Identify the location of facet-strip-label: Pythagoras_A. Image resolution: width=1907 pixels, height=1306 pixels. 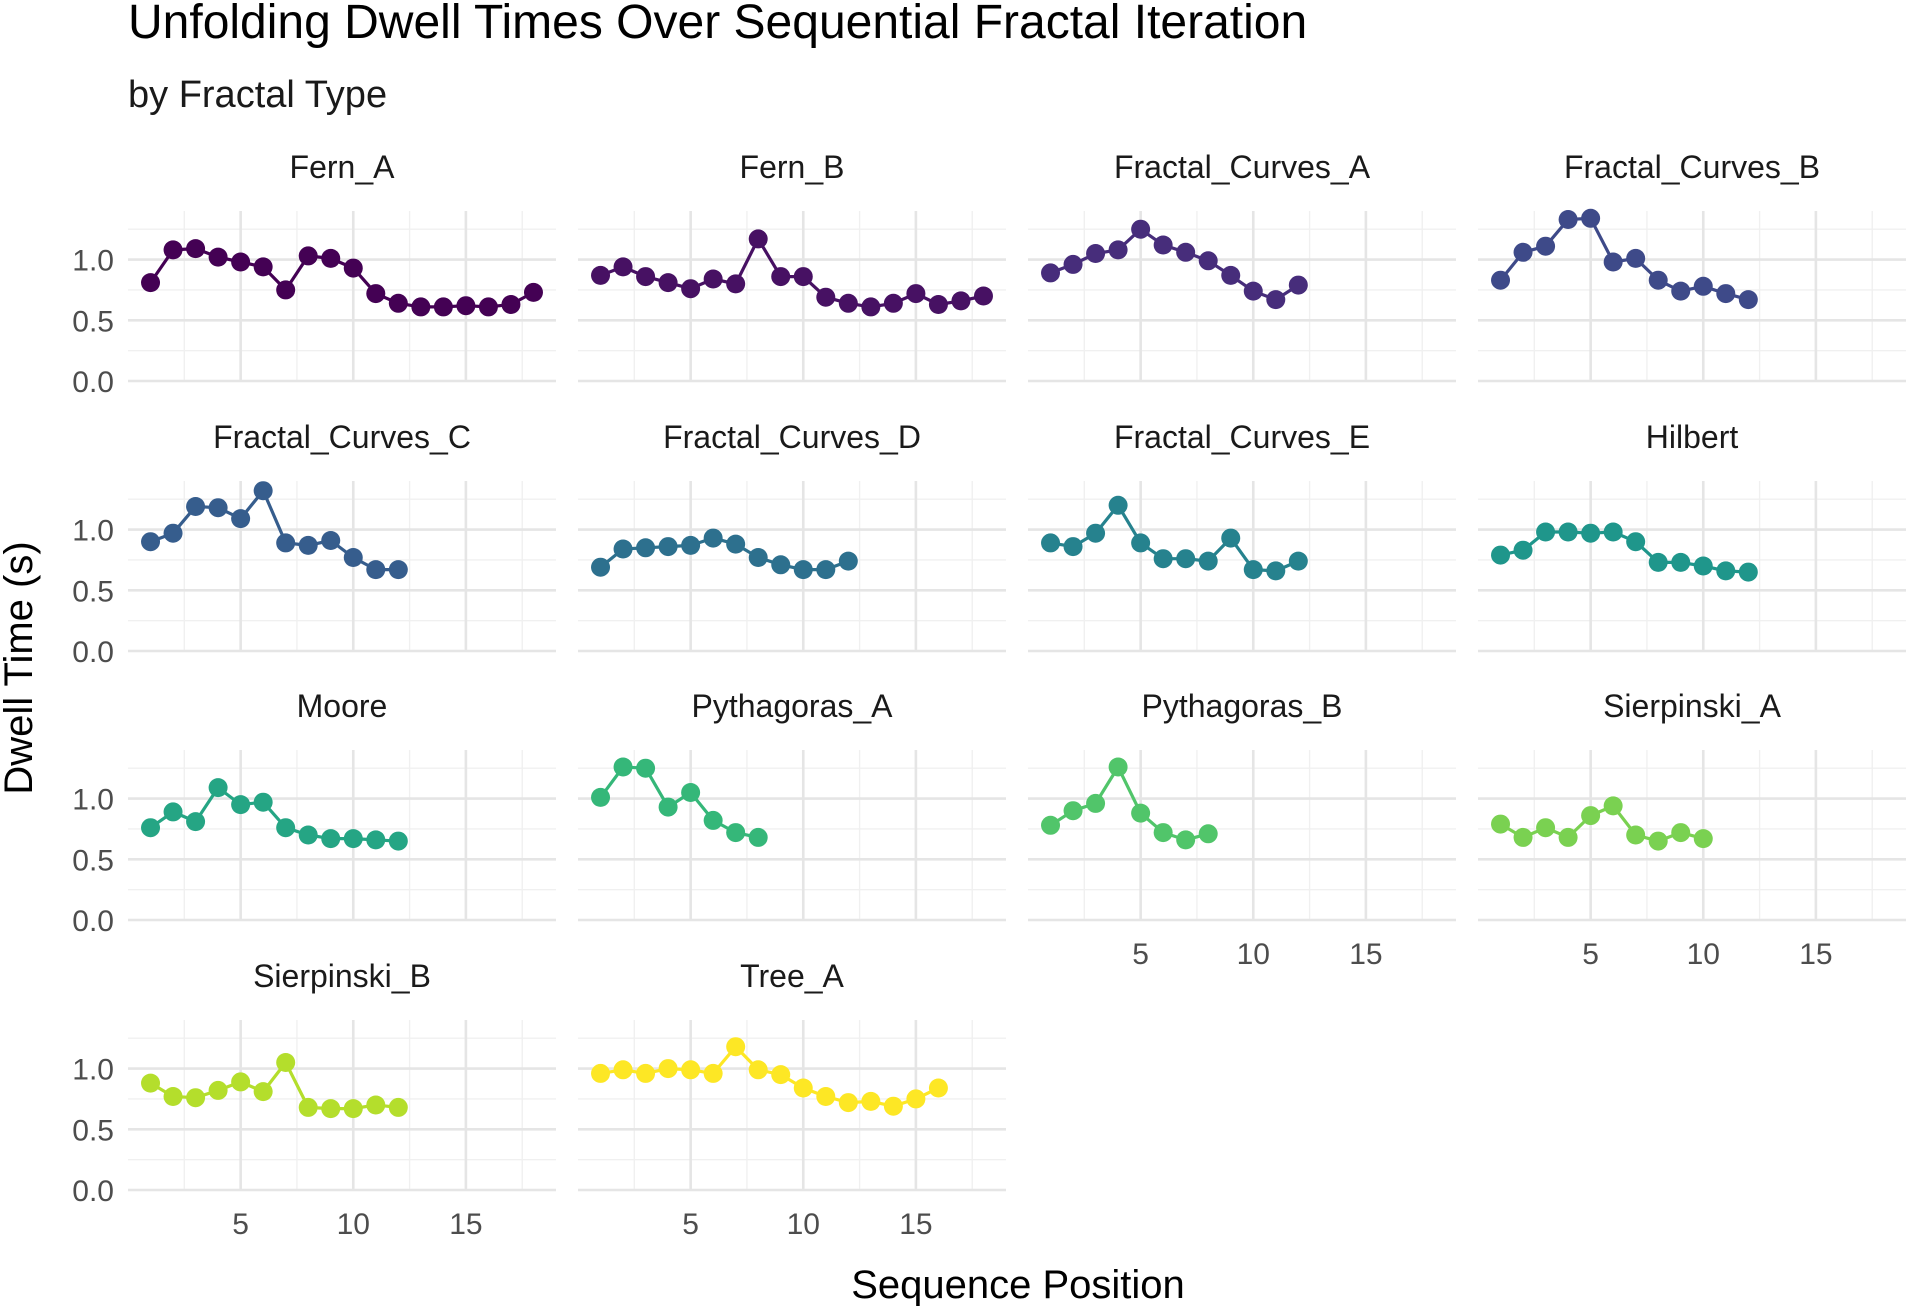
(792, 706).